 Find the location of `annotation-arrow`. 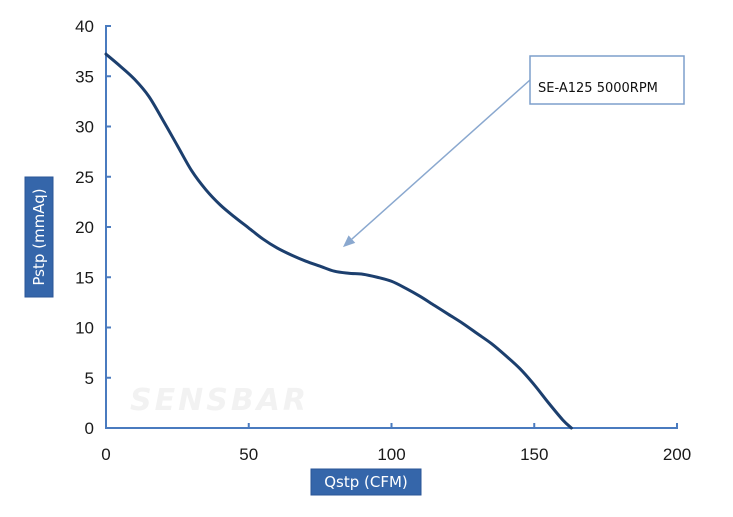

annotation-arrow is located at coordinates (441, 159).